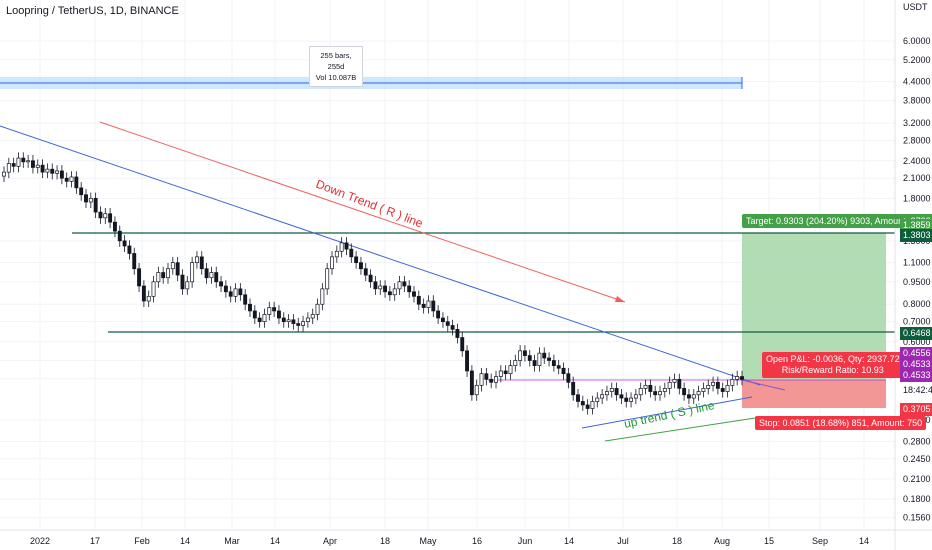 This screenshot has width=932, height=550. What do you see at coordinates (917, 161) in the screenshot?
I see `y-tick-label: 2.4000` at bounding box center [917, 161].